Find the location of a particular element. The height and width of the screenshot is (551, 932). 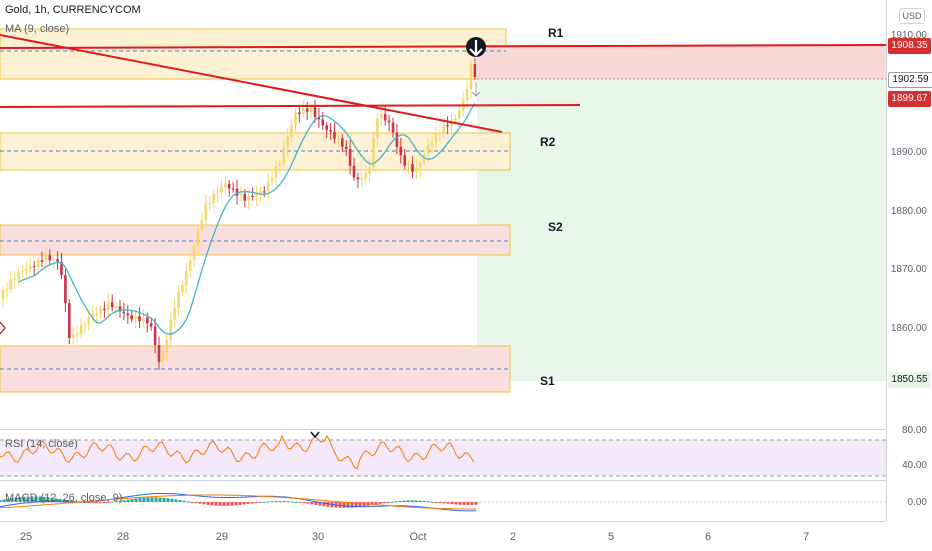

macd-legend: MACD (12, 26, close, 9) is located at coordinates (64, 498).